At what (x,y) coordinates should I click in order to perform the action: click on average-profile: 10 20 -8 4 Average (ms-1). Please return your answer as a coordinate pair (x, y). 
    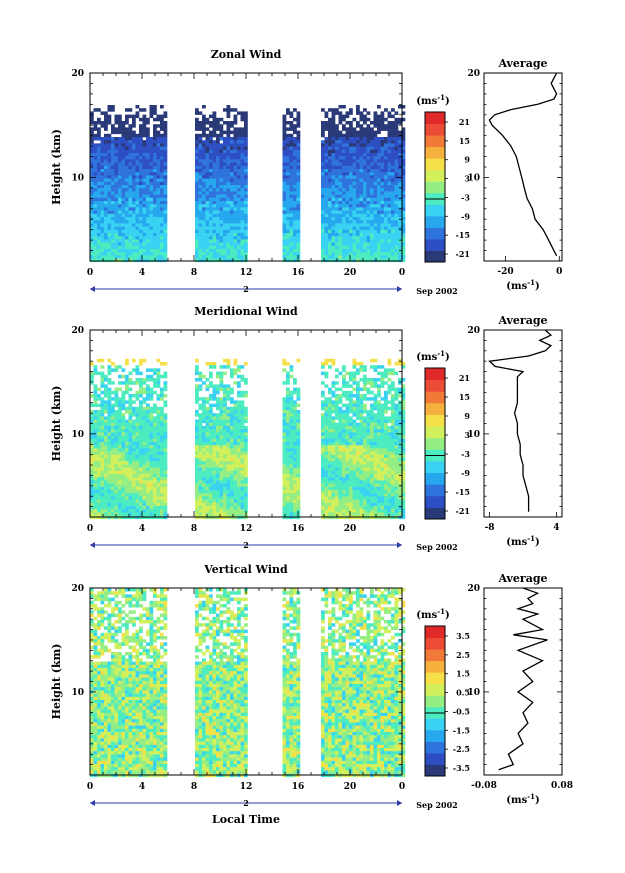
    Looking at the image, I should click on (515, 431).